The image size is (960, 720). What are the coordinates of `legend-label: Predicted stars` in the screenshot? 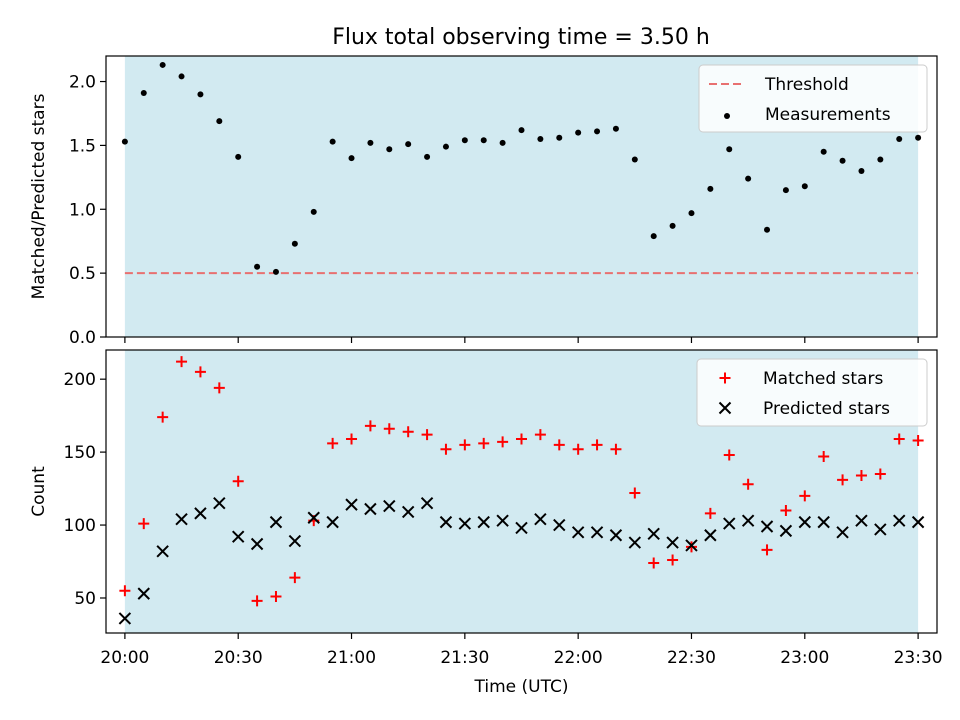 It's located at (826, 409).